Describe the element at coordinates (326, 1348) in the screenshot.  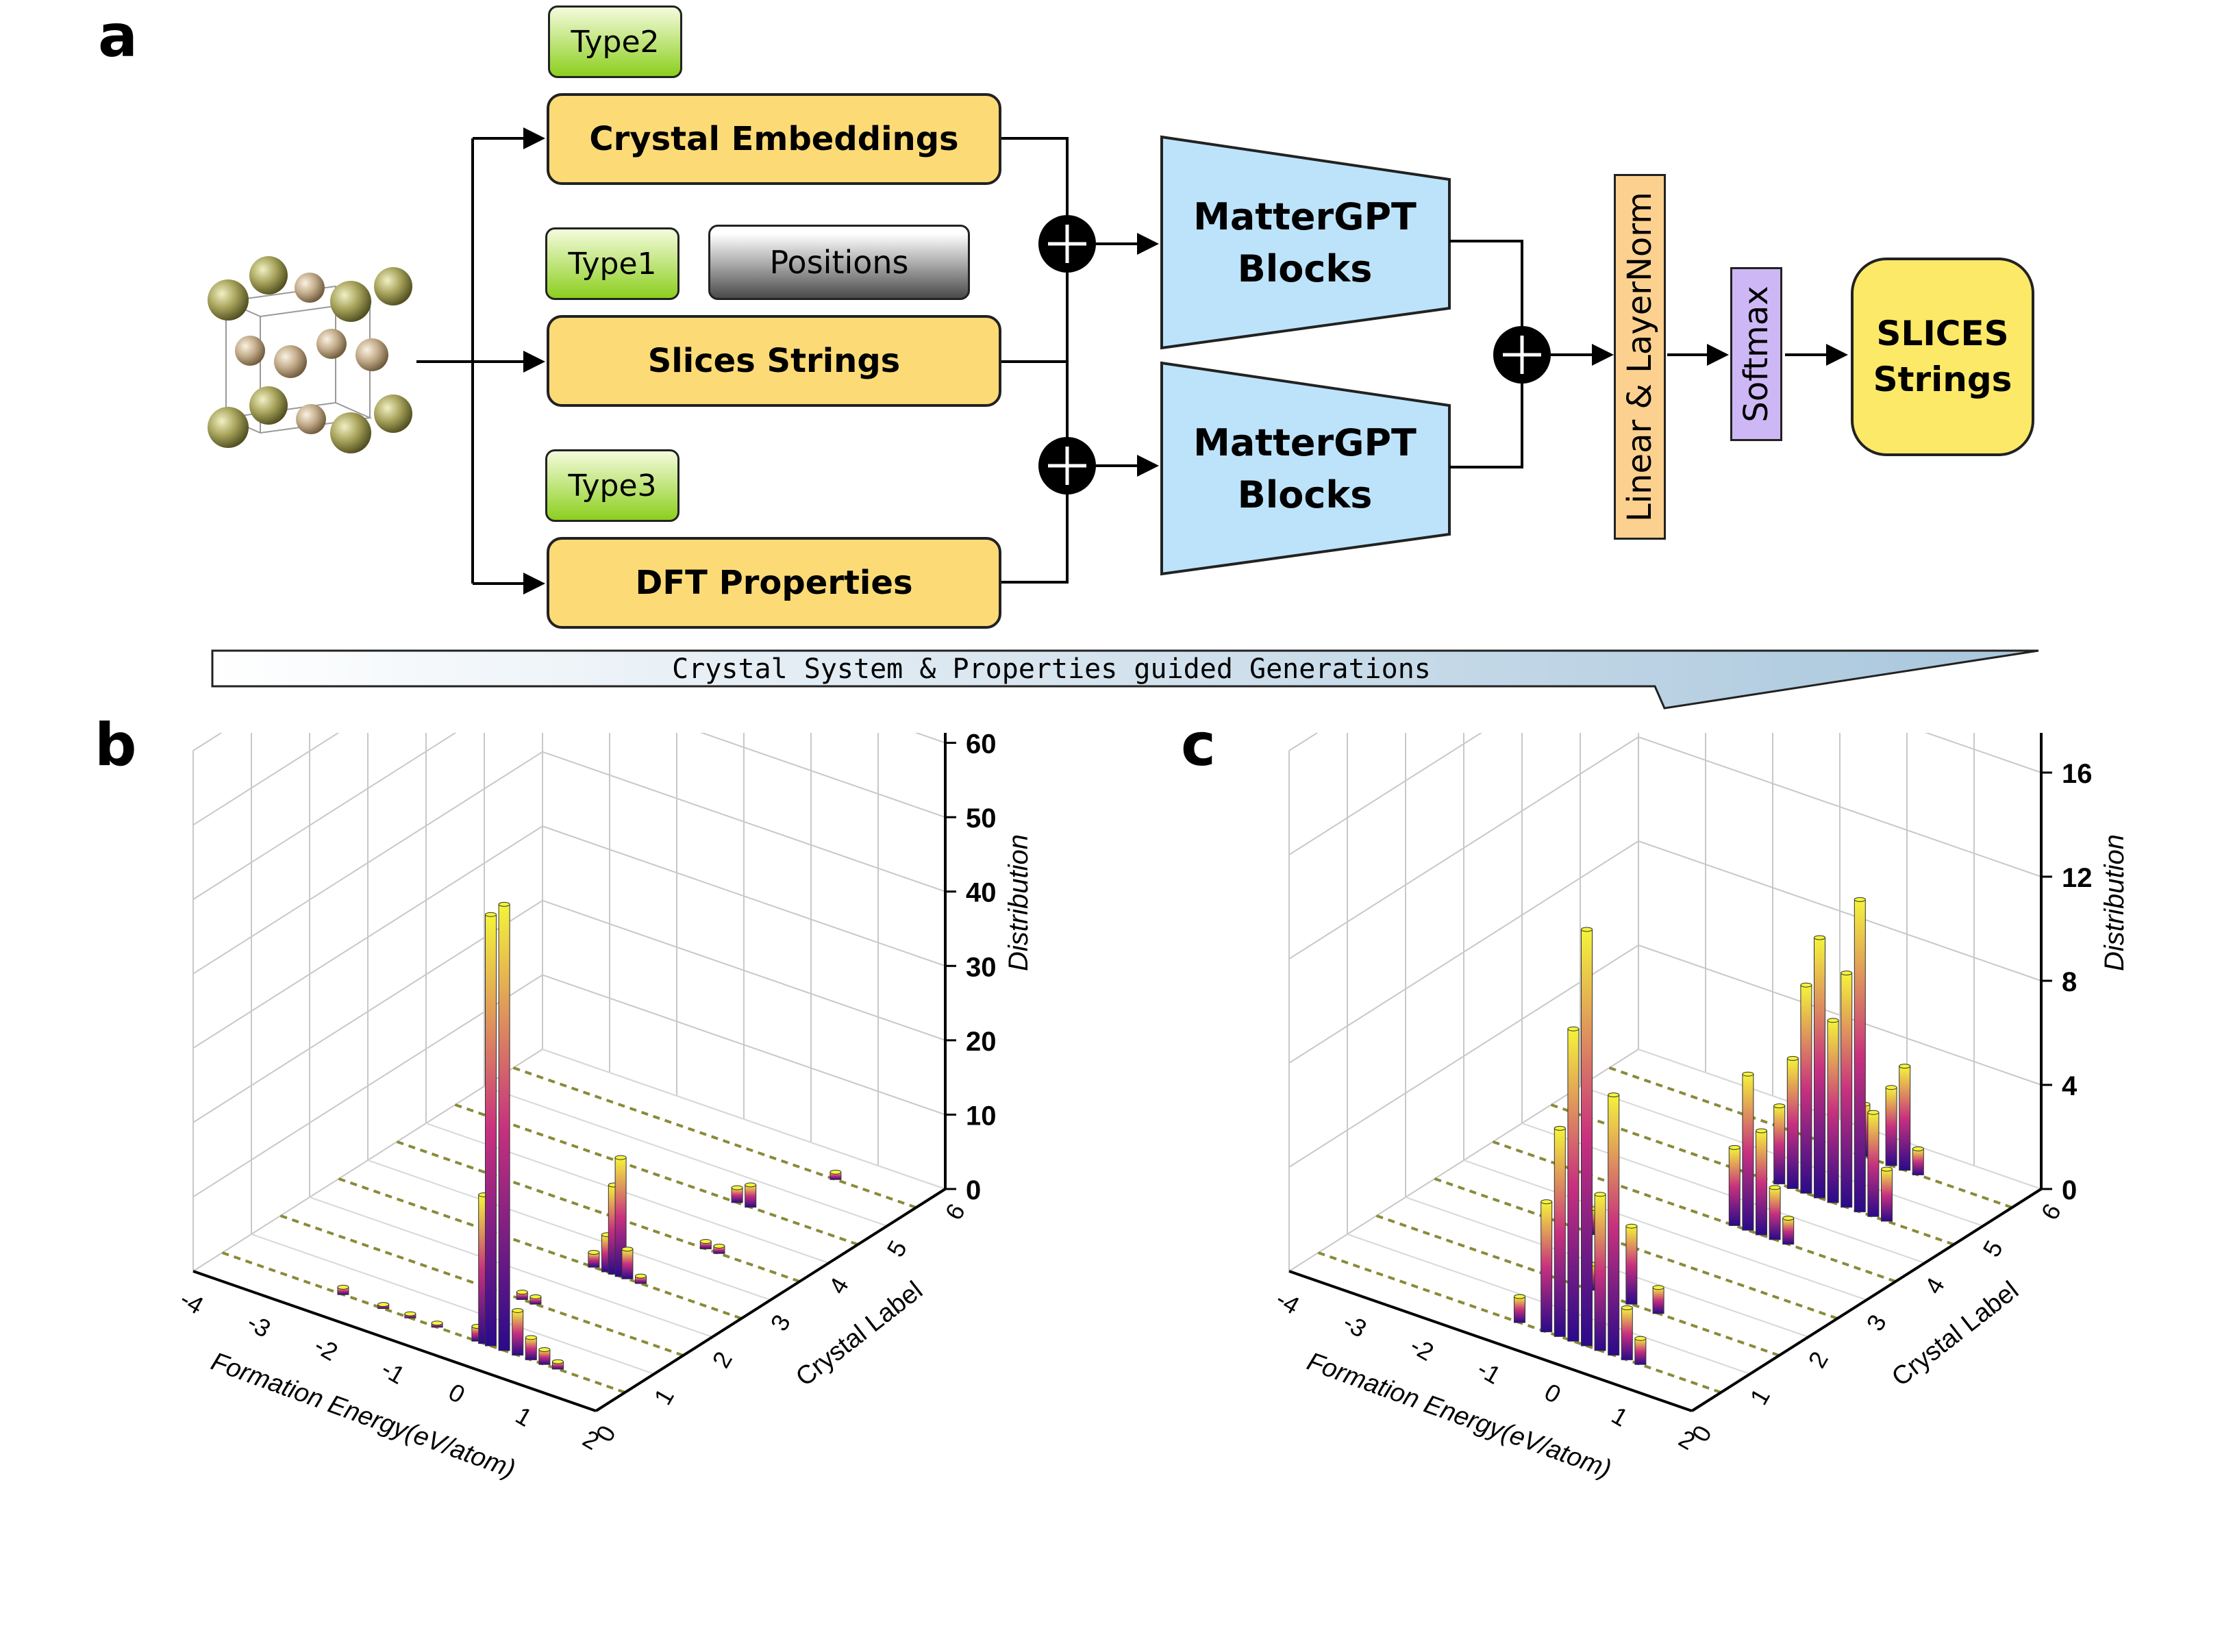
I see `x-tick-label: -2` at that location.